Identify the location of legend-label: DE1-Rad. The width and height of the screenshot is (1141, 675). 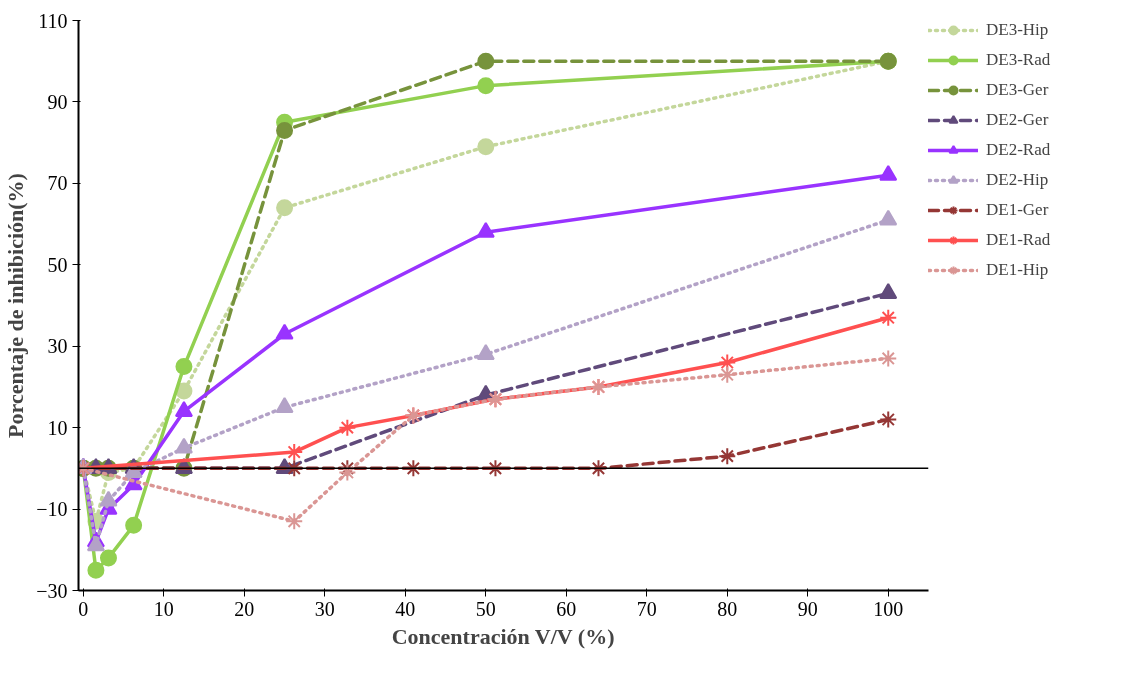
(1018, 240).